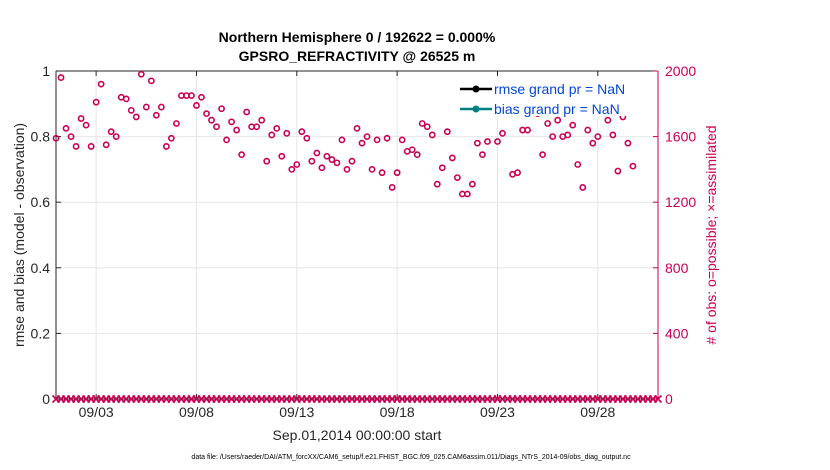 The image size is (830, 470). What do you see at coordinates (559, 89) in the screenshot?
I see `legend-rmse-label: rmse grand pr = NaN` at bounding box center [559, 89].